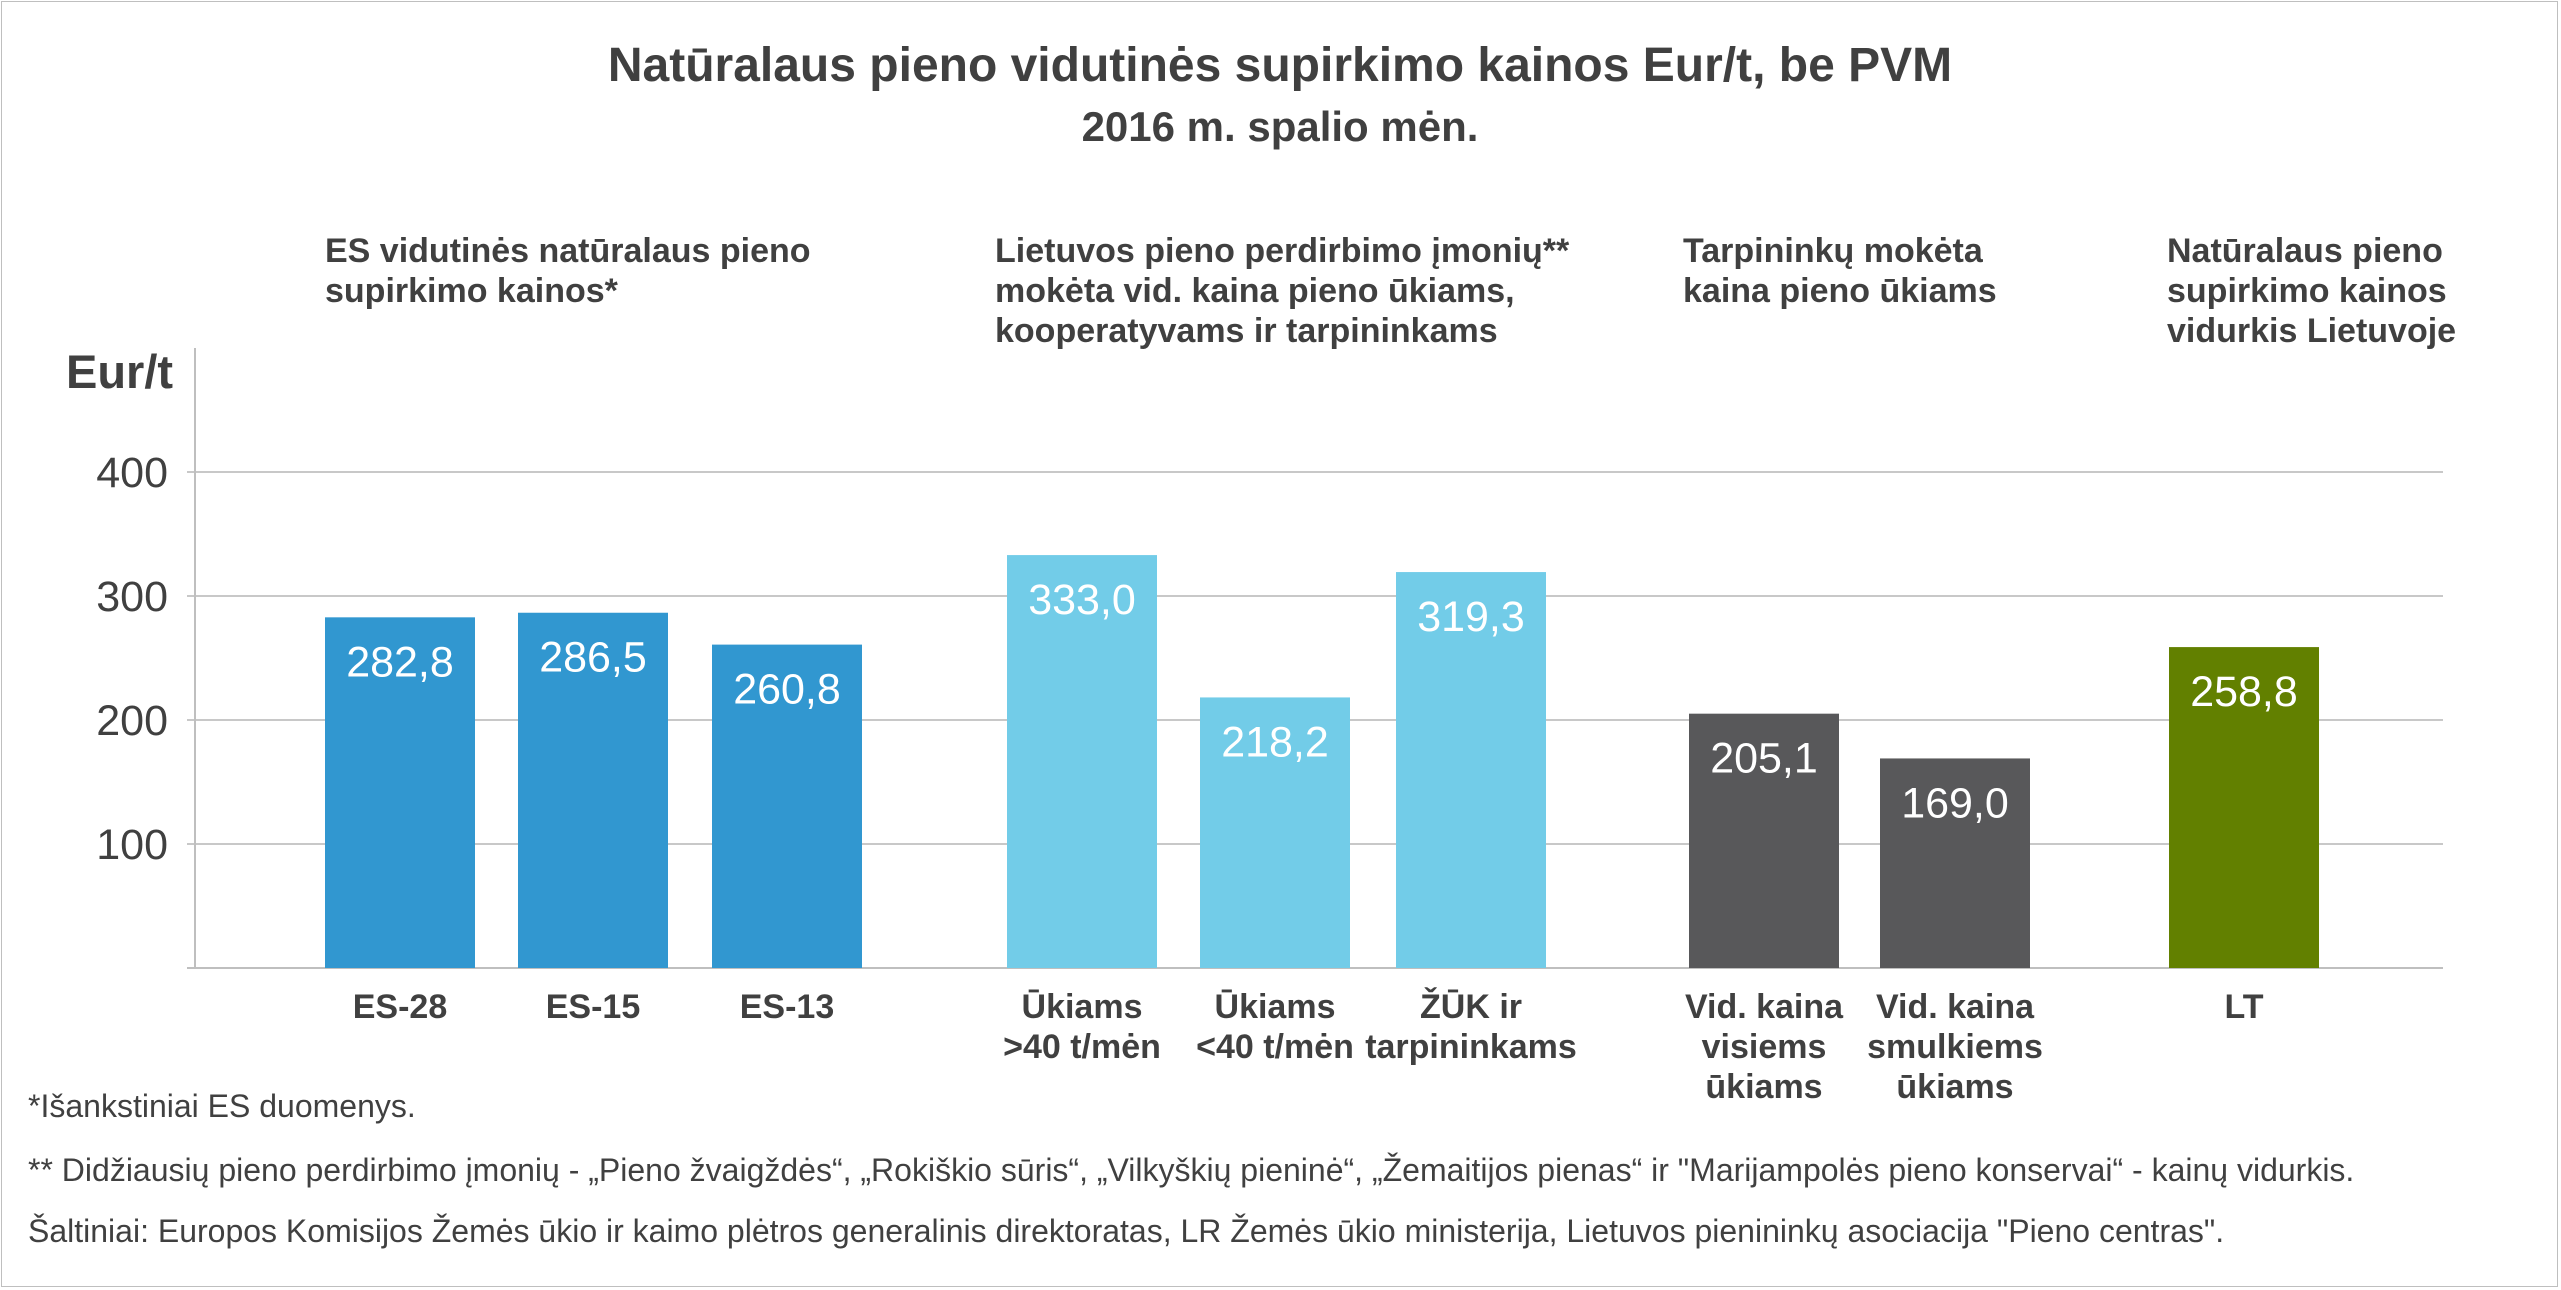 This screenshot has height=1290, width=2561. Describe the element at coordinates (1840, 271) in the screenshot. I see `group-label-3: Tarpininkų mokėta kaina pieno ūkiams` at that location.